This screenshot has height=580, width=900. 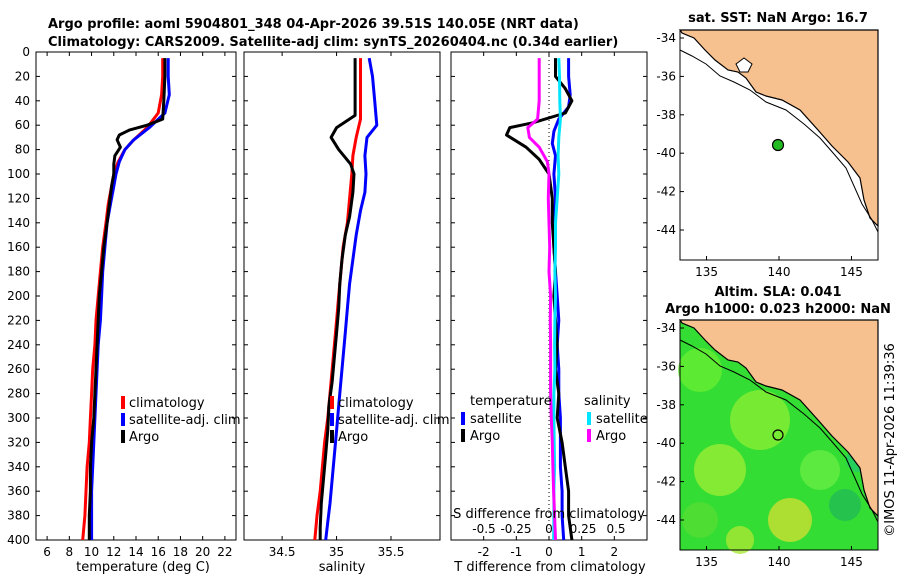 I want to click on temperature-profile-series-argo, so click(x=127, y=299).